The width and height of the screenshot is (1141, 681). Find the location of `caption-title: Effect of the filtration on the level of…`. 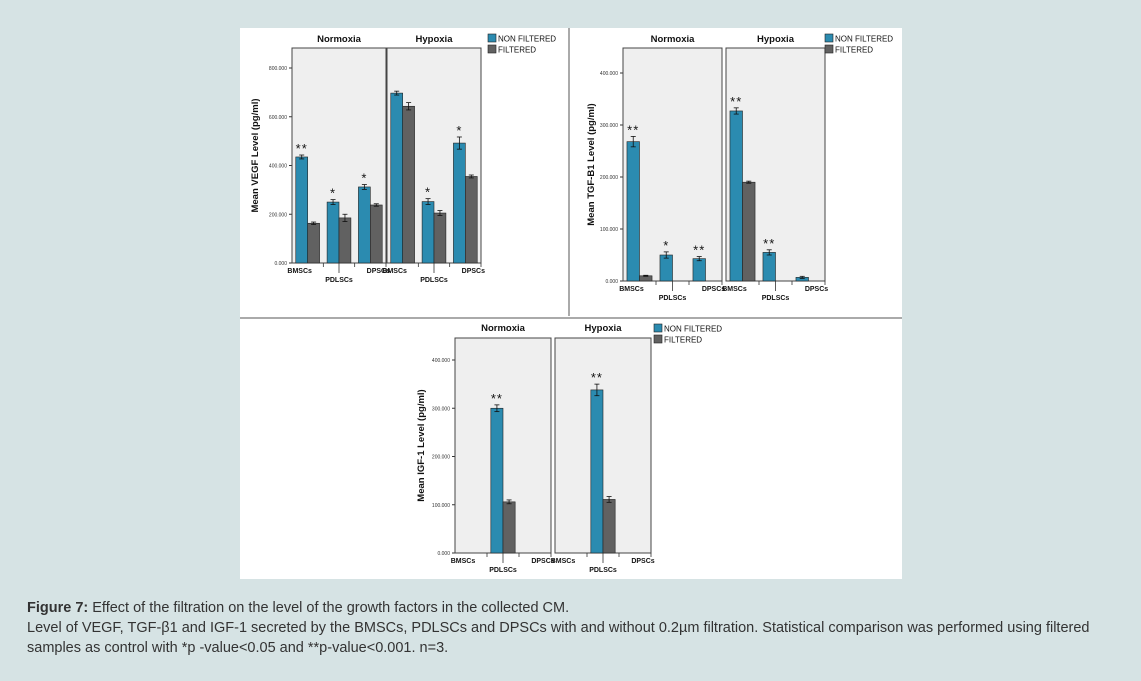

caption-title: Effect of the filtration on the level of… is located at coordinates (329, 608).